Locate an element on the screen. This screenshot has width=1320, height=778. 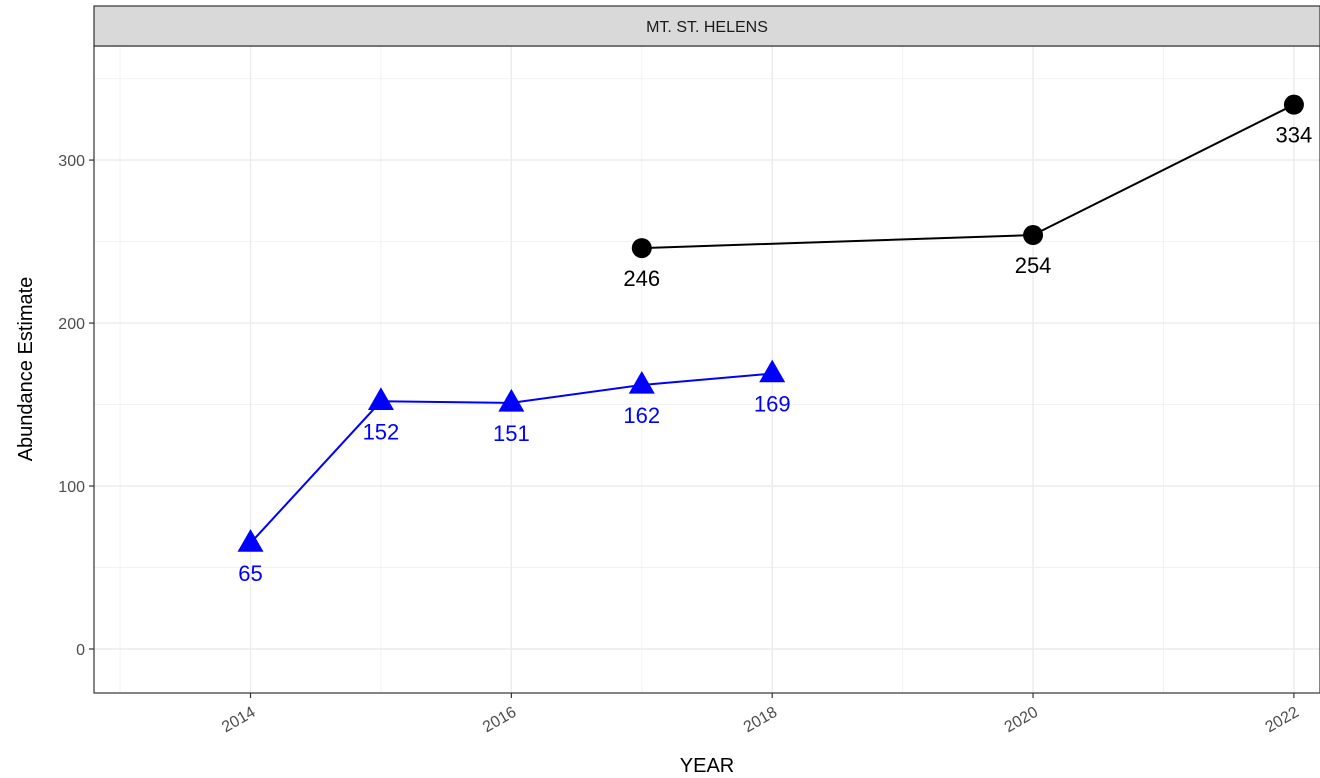
series-2-data-label: 334 is located at coordinates (1294, 135).